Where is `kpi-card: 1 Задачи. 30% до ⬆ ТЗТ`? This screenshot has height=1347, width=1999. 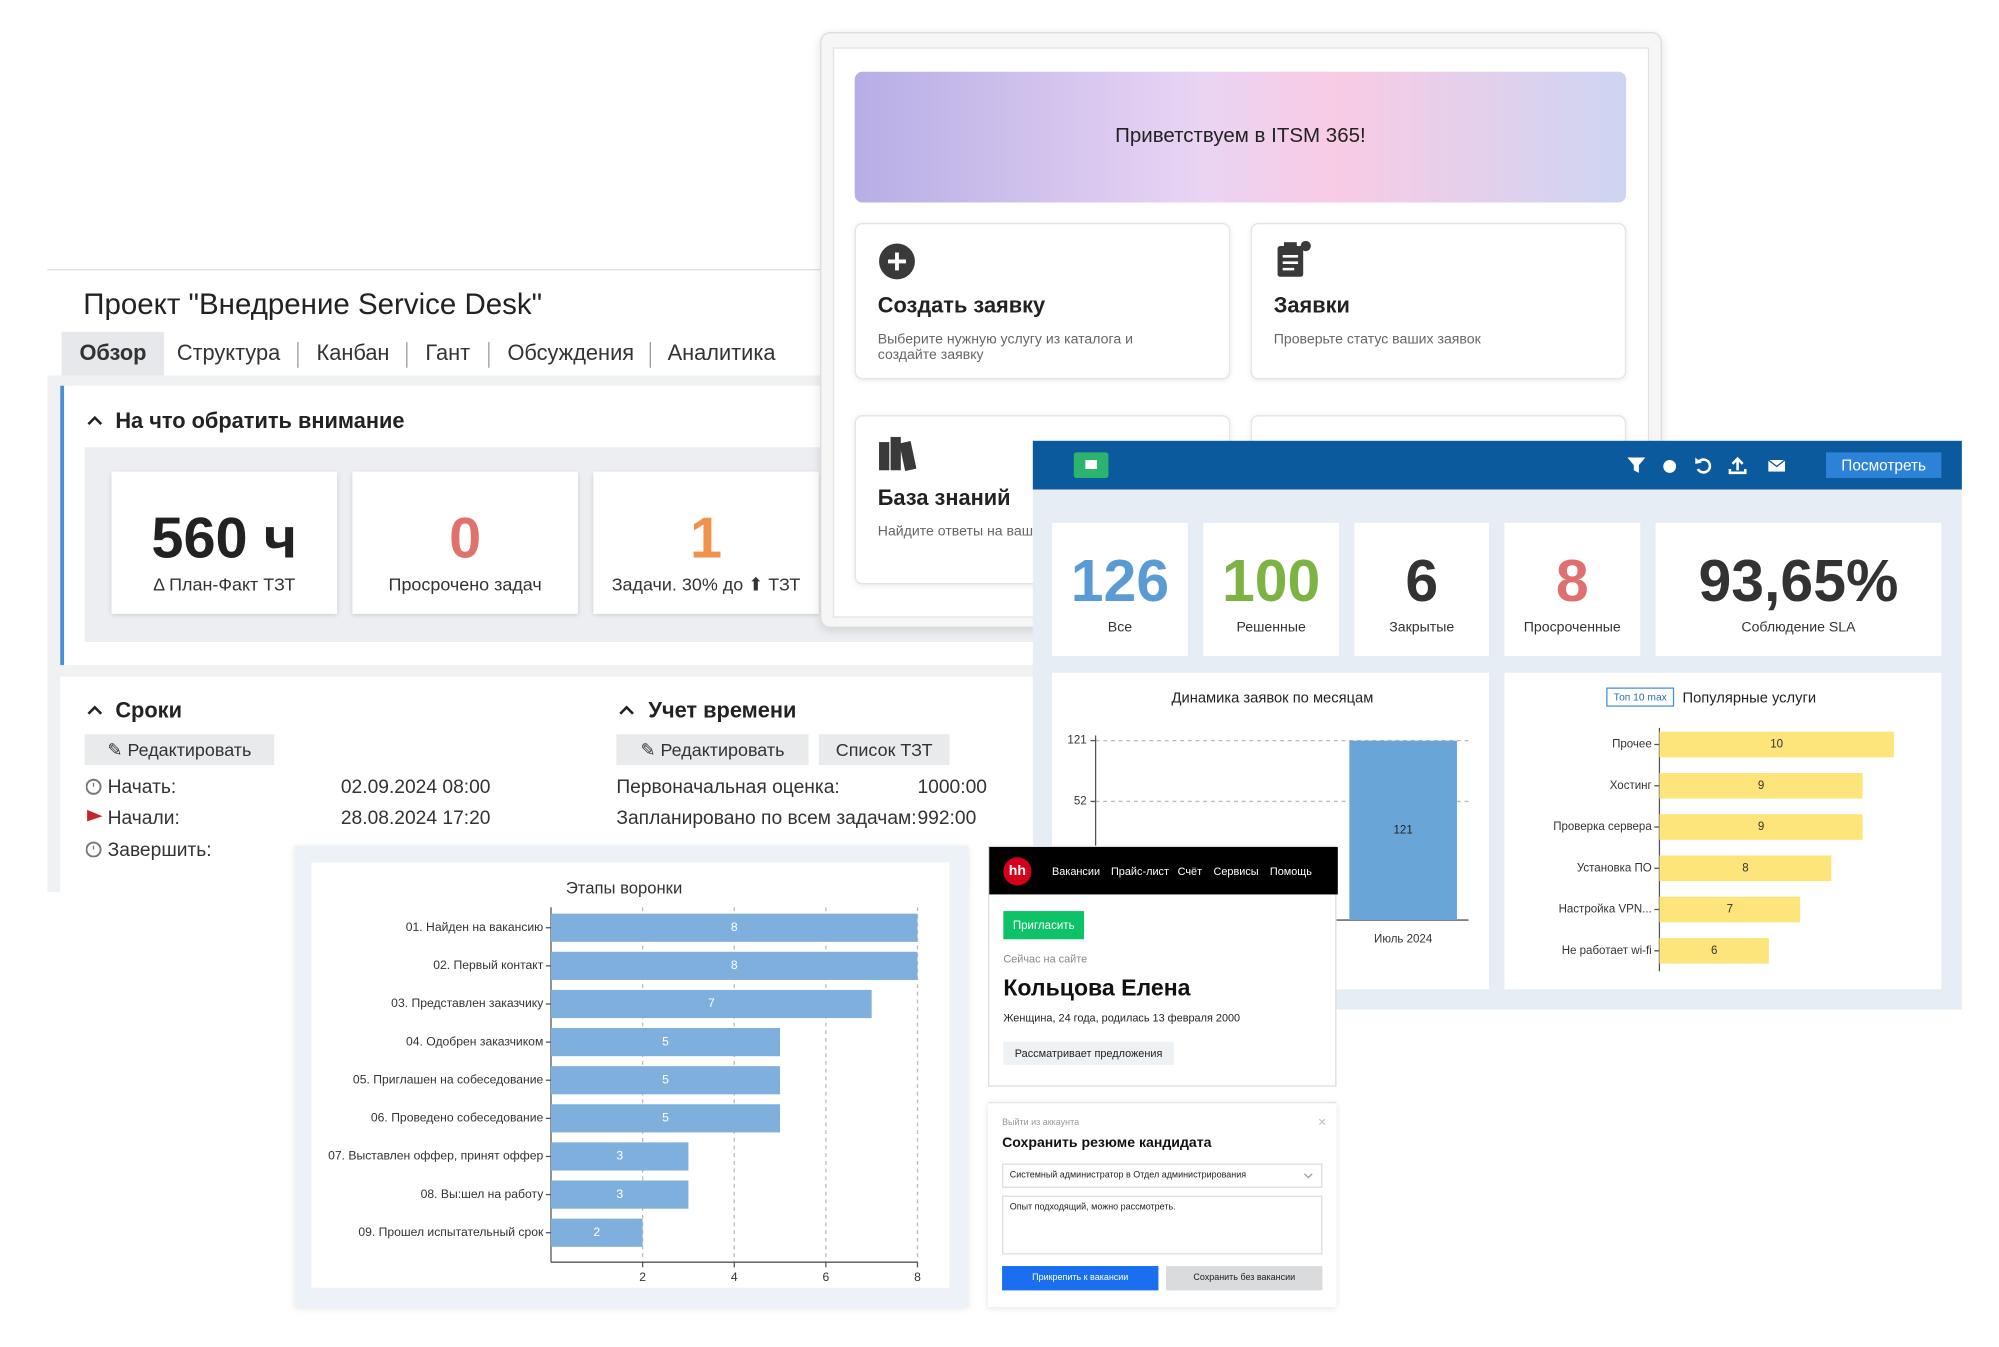
kpi-card: 1 Задачи. 30% до ⬆ ТЗТ is located at coordinates (706, 542).